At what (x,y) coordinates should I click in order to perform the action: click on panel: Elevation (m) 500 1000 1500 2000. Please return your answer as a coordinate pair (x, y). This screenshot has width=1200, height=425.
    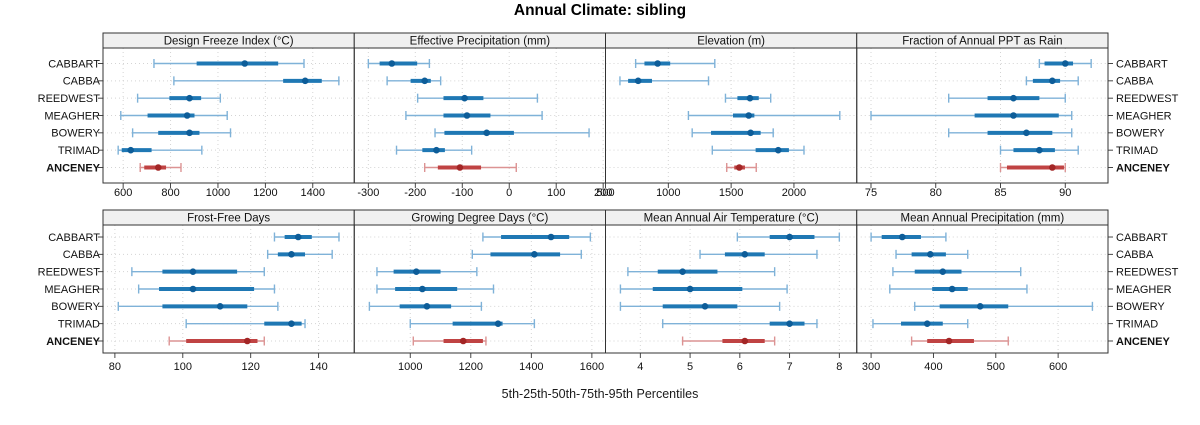
    Looking at the image, I should click on (727, 115).